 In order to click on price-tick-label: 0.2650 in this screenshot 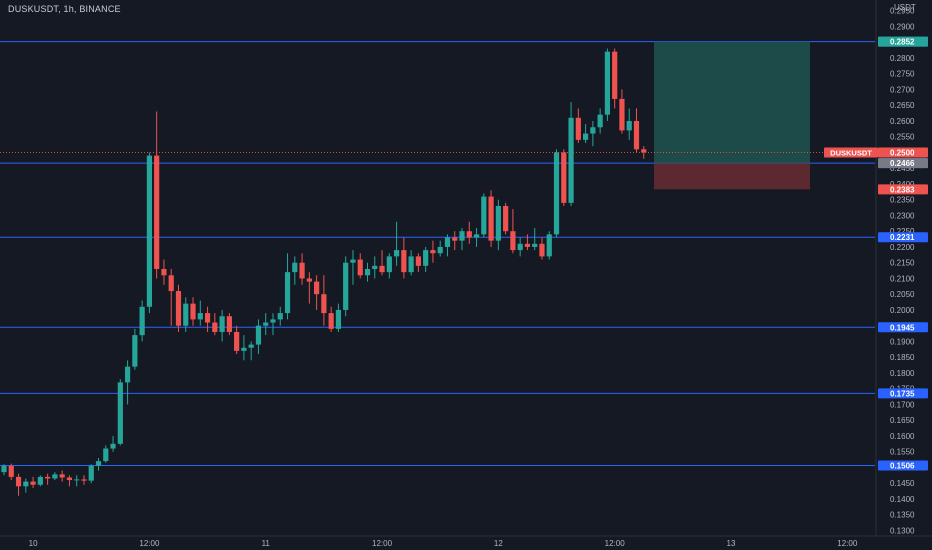, I will do `click(902, 105)`.